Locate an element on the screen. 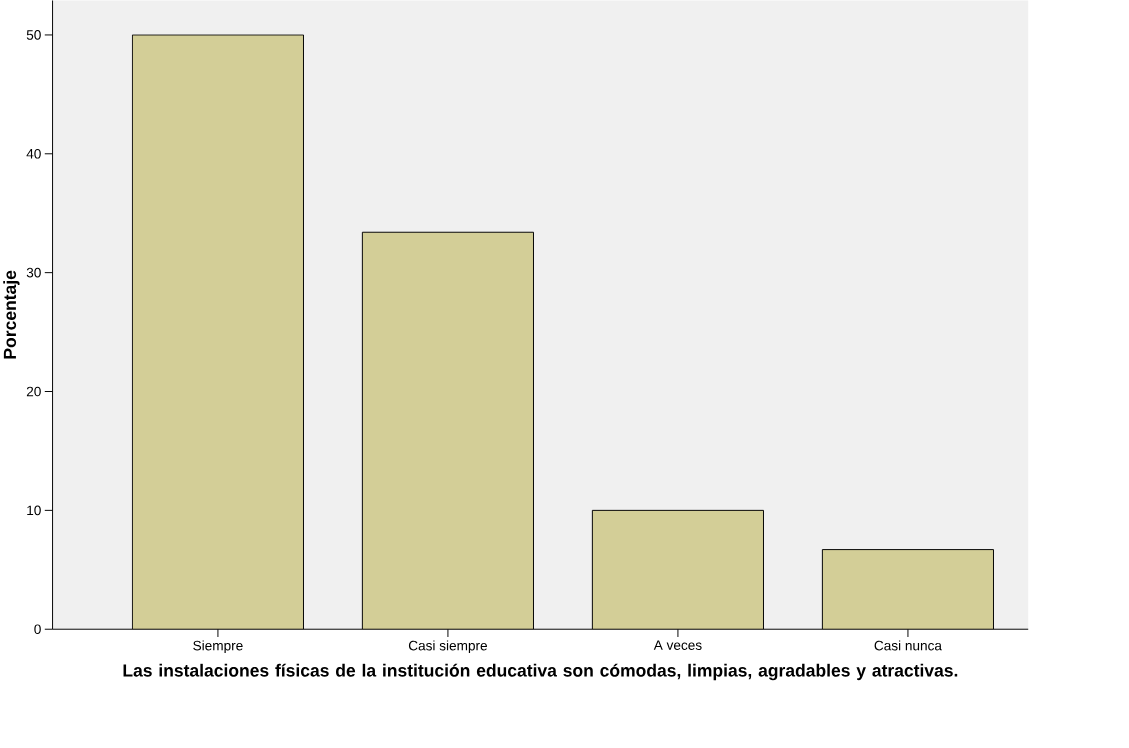 This screenshot has height=748, width=1129. y-tick-label: 10 is located at coordinates (34, 510).